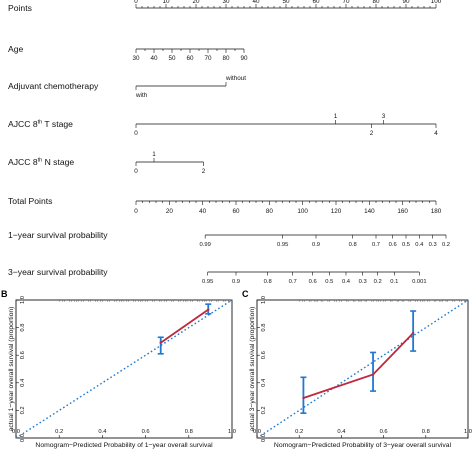  I want to click on total-points-tick-label: 100, so click(302, 211).